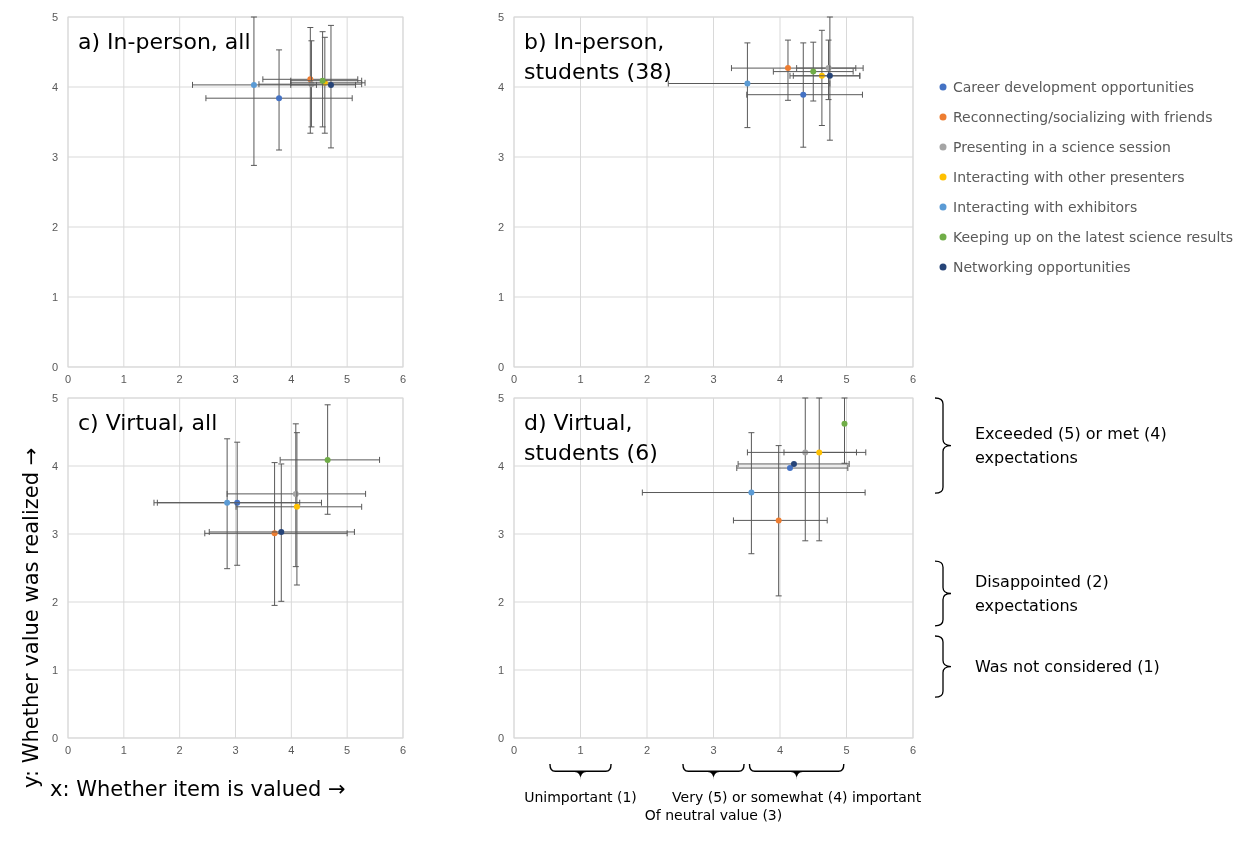  I want to click on text: Unimportant (1), so click(580, 797).